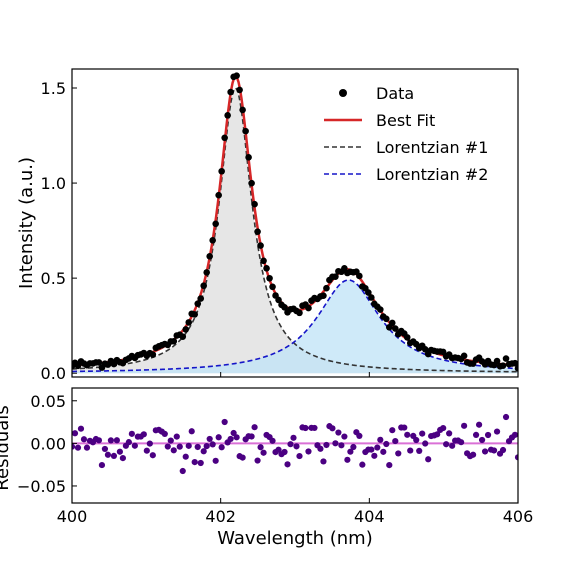  I want to click on legend-label-best-fit: Best Fit, so click(405, 120).